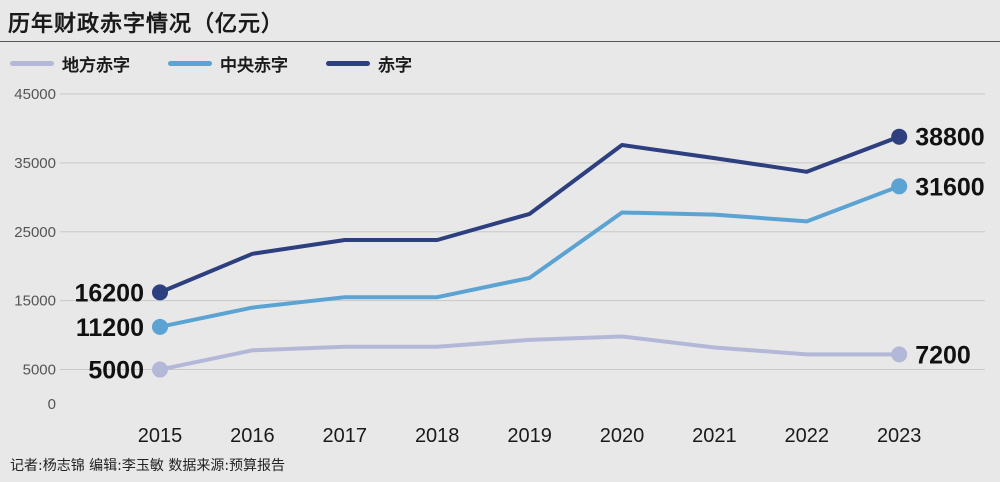  Describe the element at coordinates (39, 370) in the screenshot. I see `y-tick-label-5000: 5000` at that location.